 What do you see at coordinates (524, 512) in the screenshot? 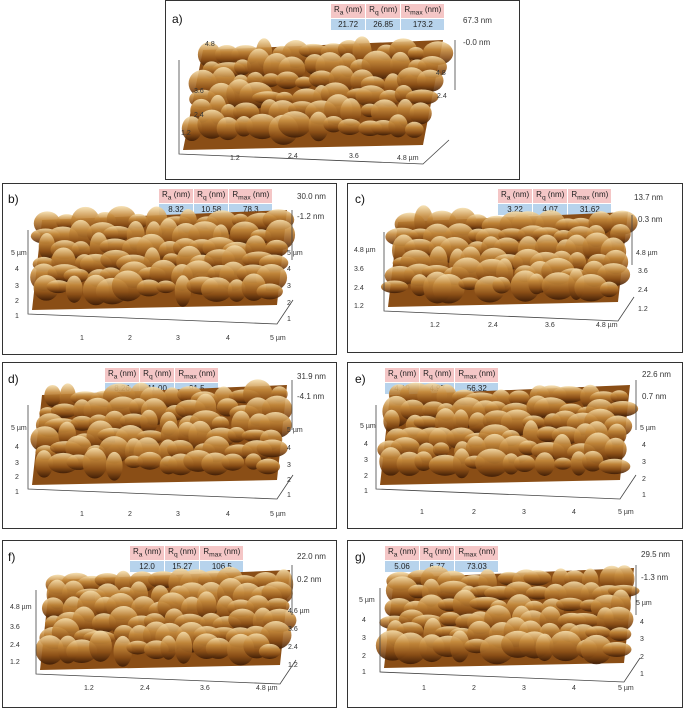
I see `x-tick-e: 3` at bounding box center [524, 512].